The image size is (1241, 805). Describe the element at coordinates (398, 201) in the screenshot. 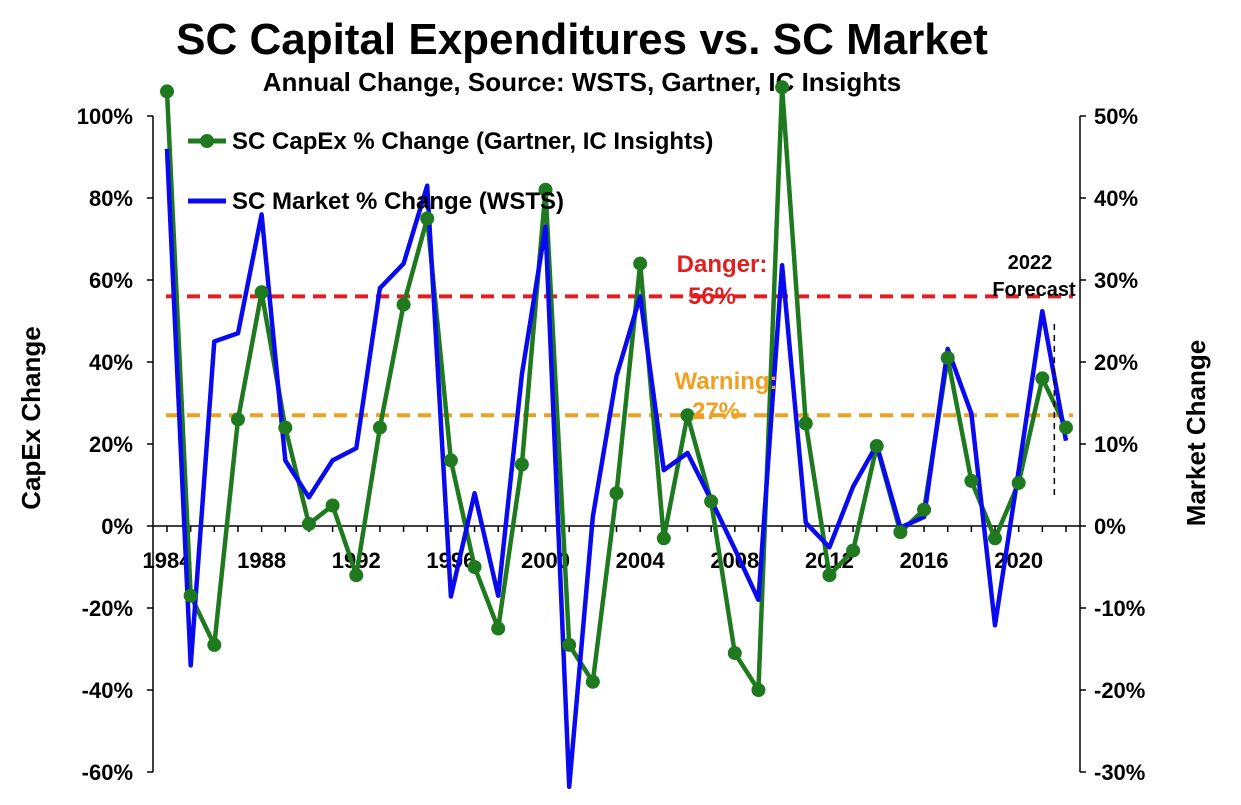

I see `legend-market-label: SC Market % Change (WSTS)` at that location.